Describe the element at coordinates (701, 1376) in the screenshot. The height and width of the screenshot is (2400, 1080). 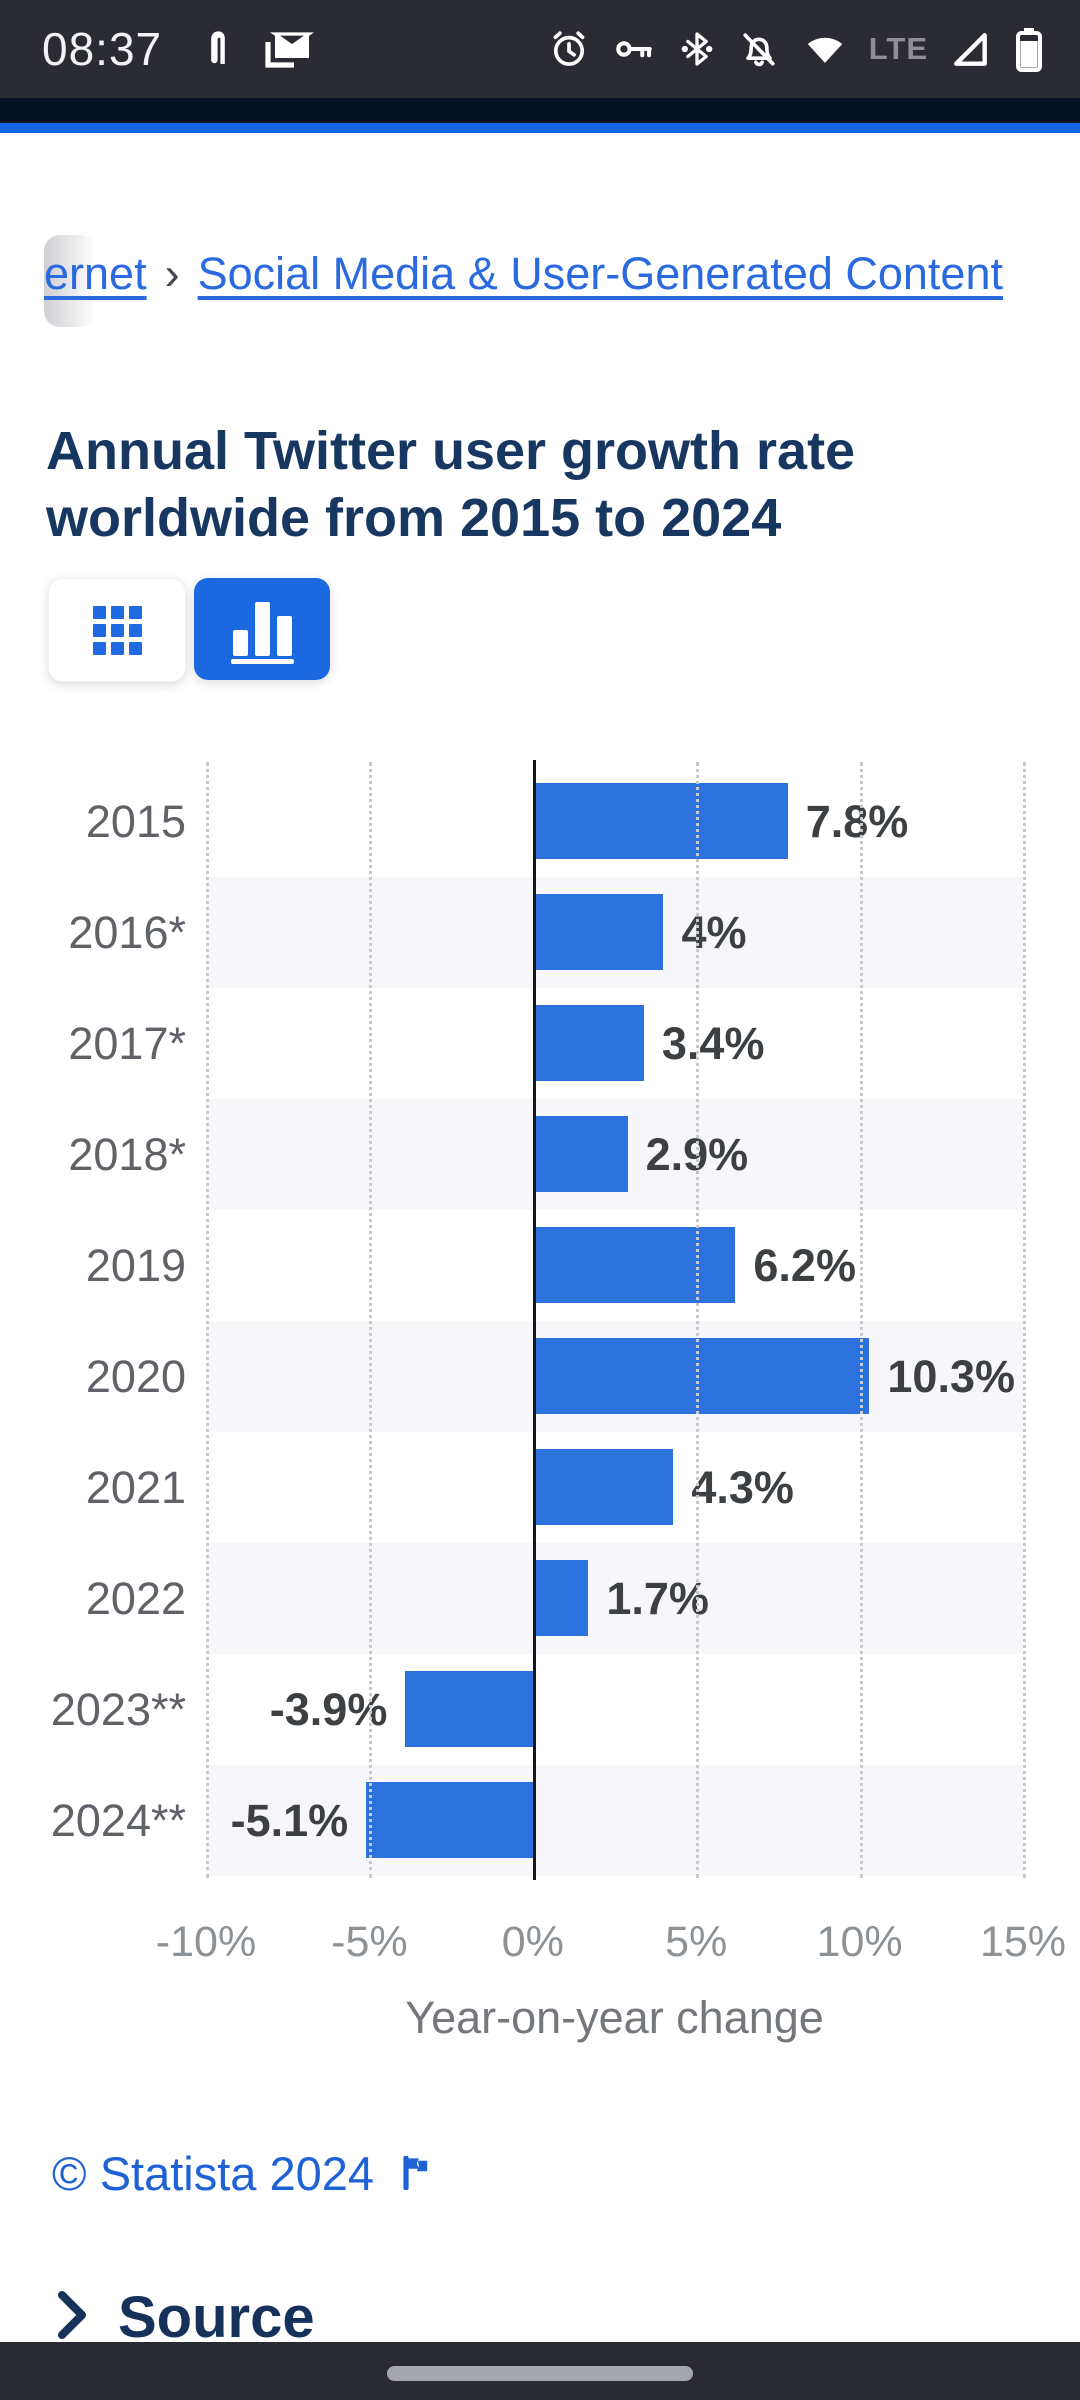
I see `bar-2020` at that location.